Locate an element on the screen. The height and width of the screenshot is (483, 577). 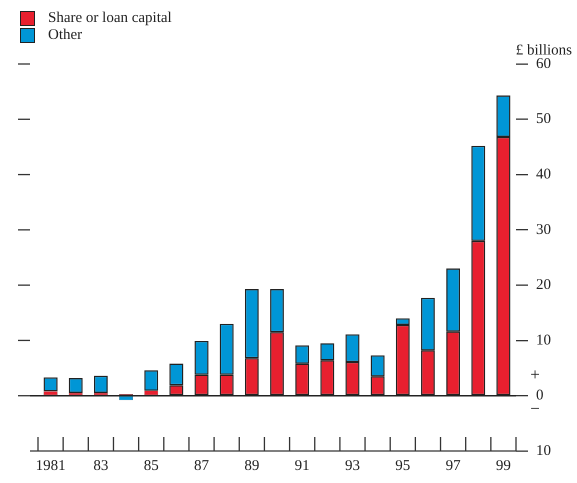
y-tick-label: 60 is located at coordinates (543, 64).